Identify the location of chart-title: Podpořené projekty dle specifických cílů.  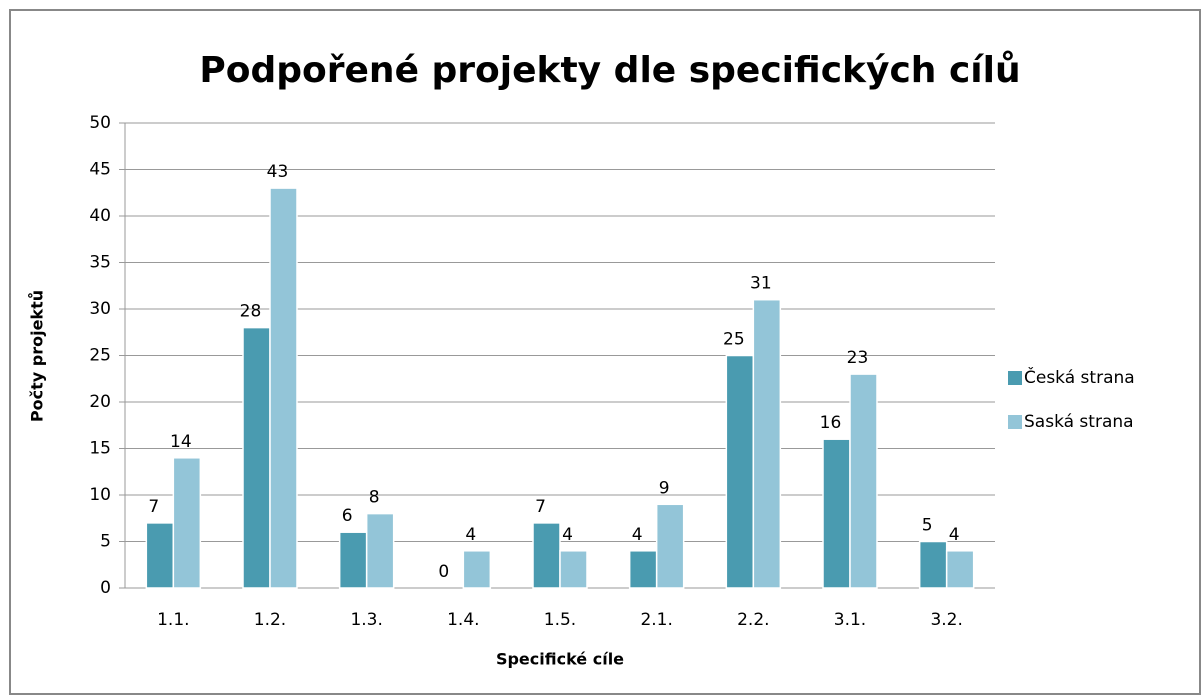
(609, 70).